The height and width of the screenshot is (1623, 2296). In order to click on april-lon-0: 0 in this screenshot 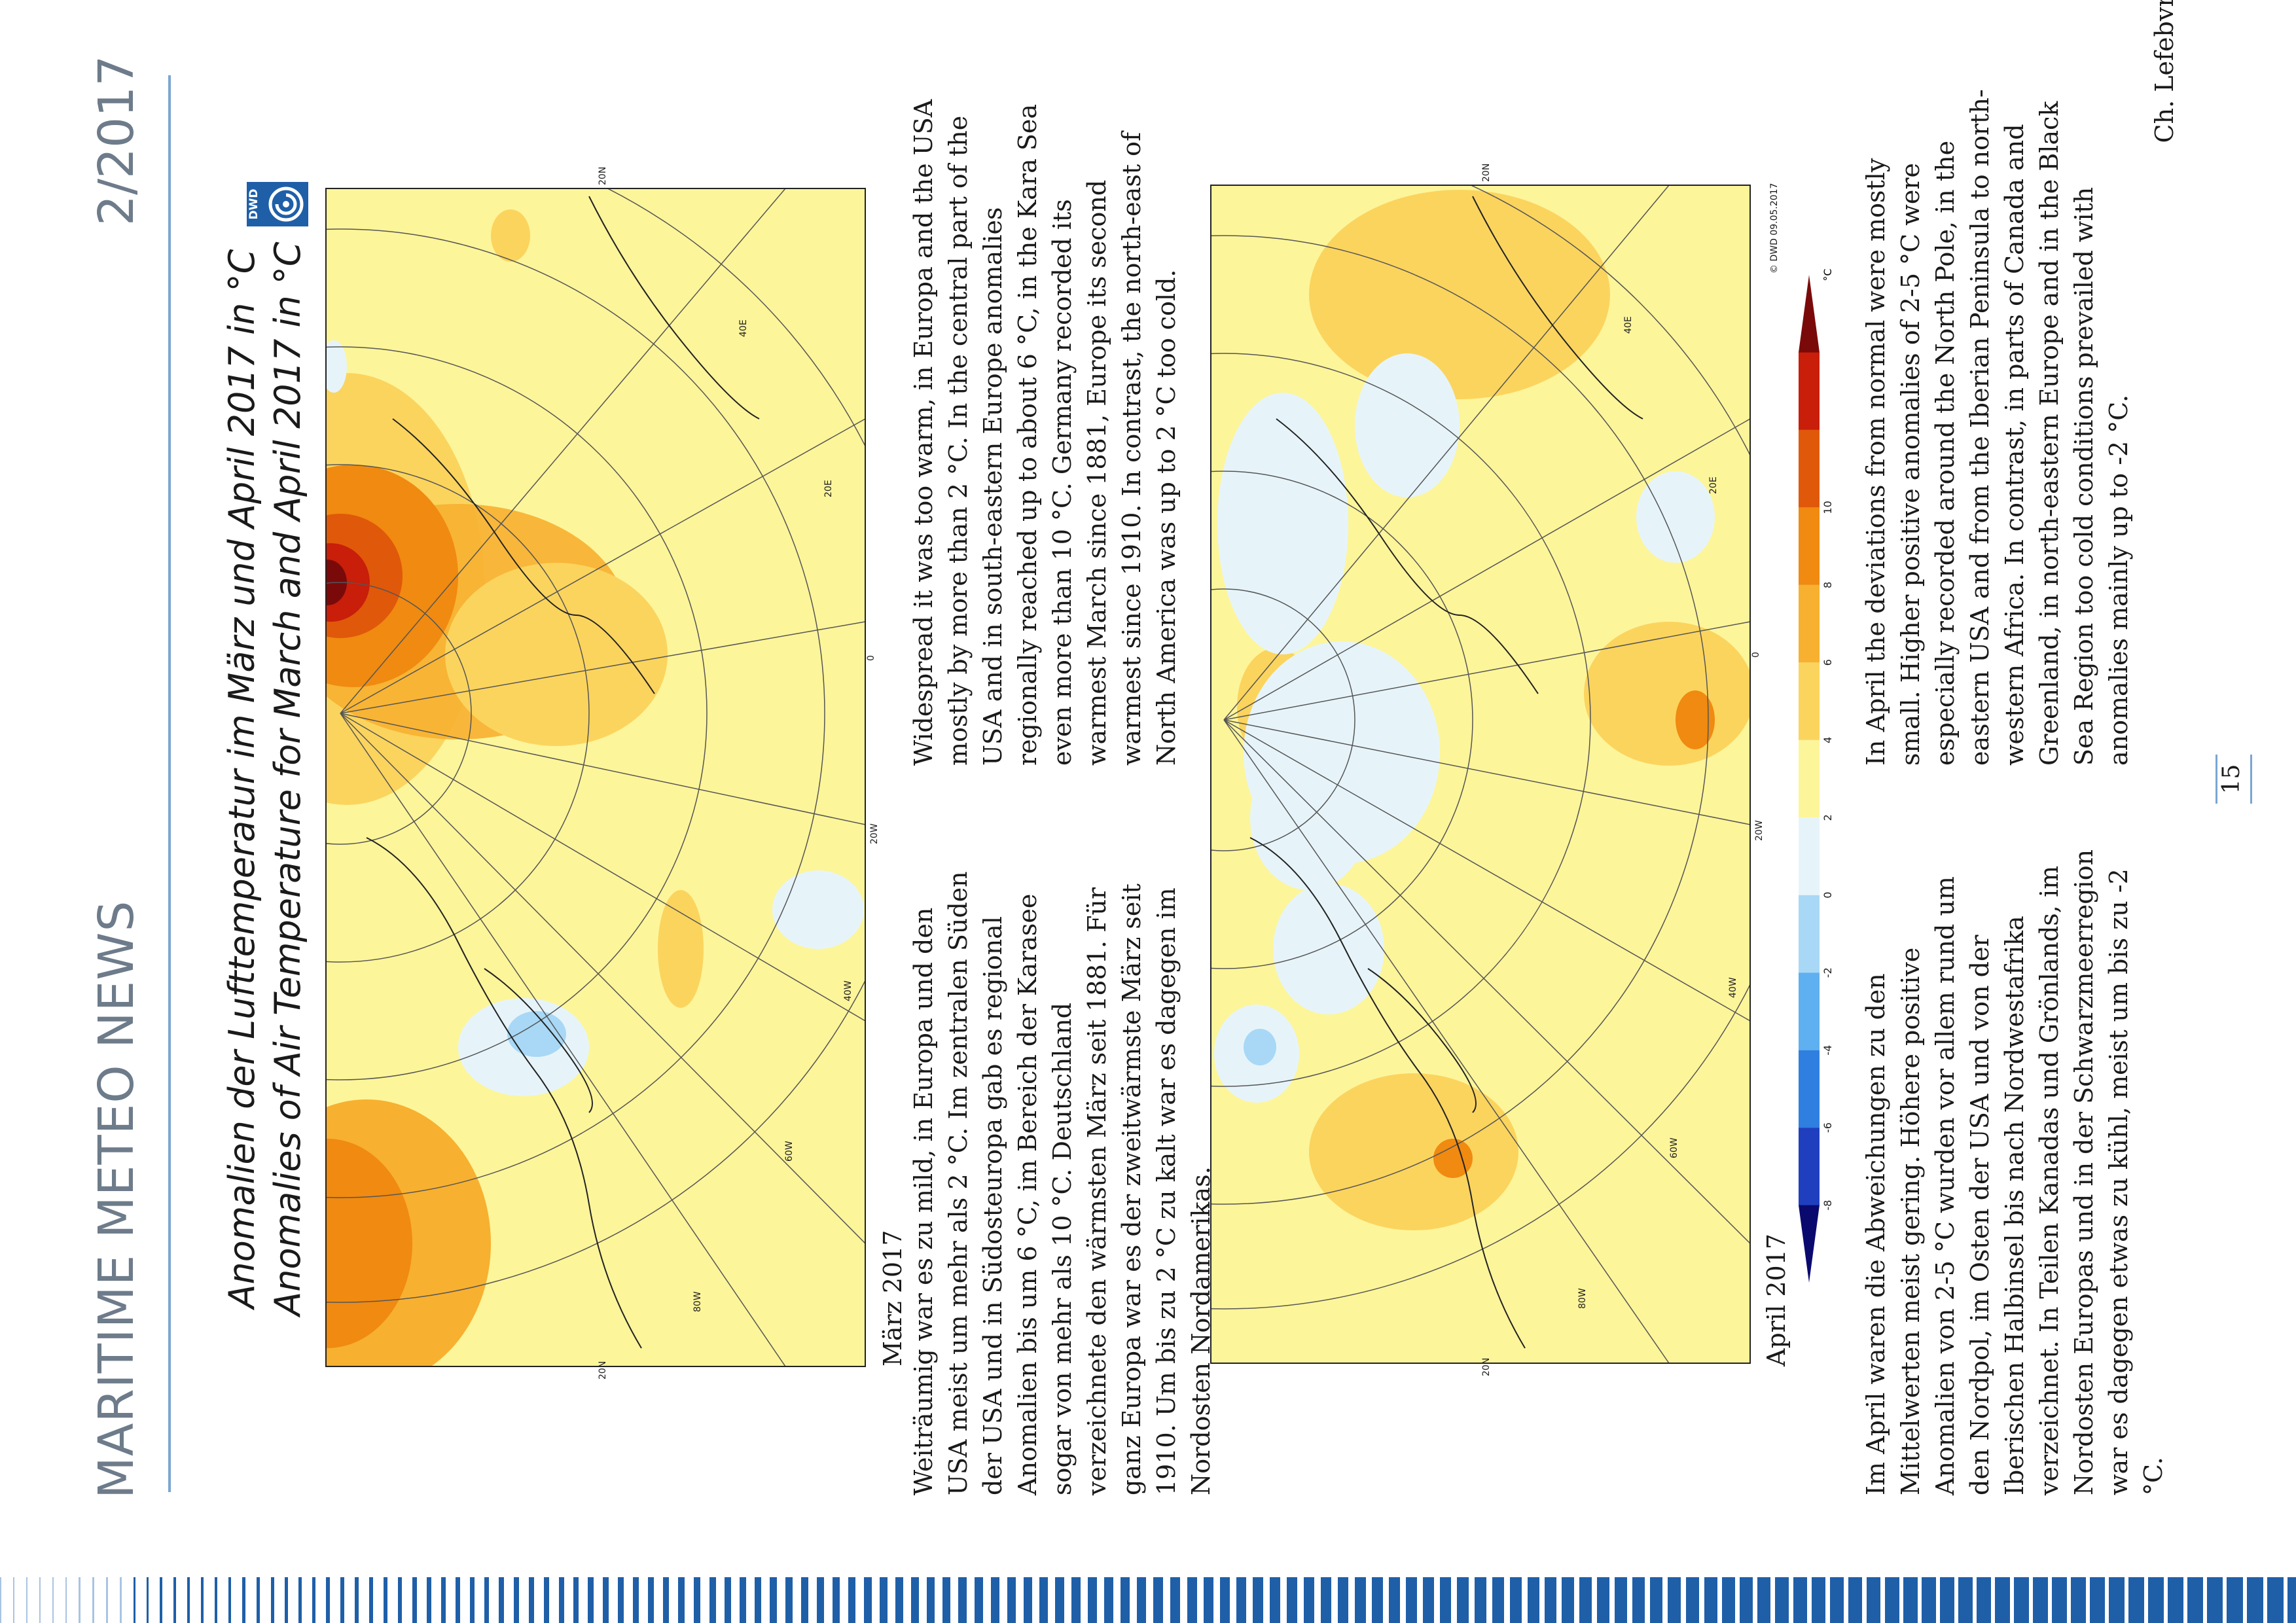, I will do `click(1756, 655)`.